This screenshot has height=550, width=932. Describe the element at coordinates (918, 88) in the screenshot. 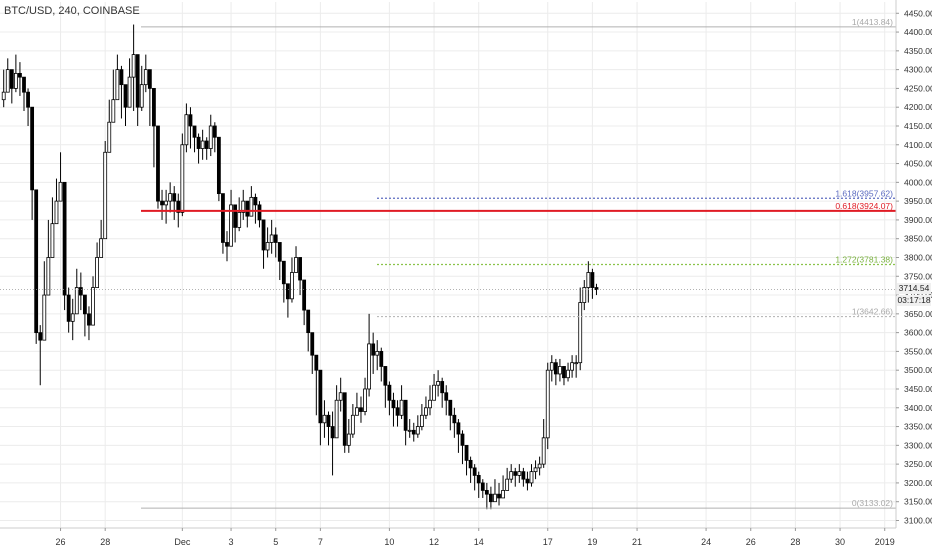

I see `y-tick-label: 4250.00` at that location.